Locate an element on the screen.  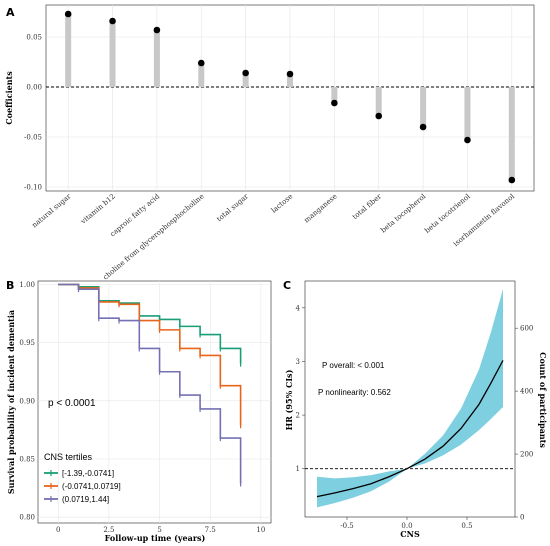
panel-c-x-tick: 0.0 is located at coordinates (406, 526).